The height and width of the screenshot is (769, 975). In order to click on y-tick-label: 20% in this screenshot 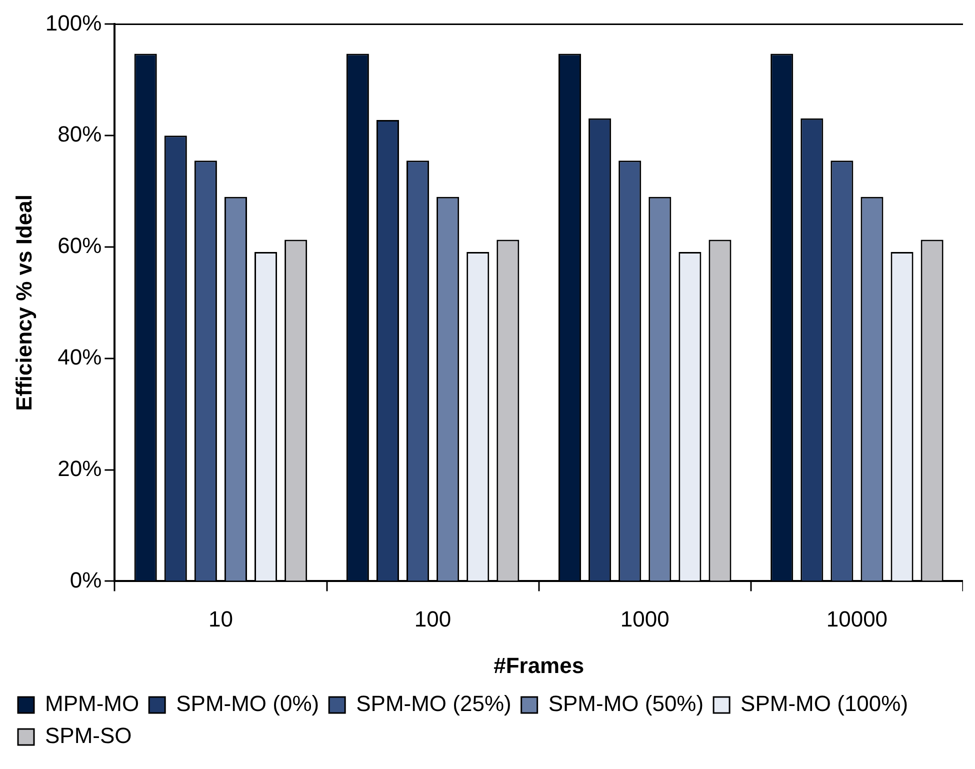, I will do `click(80, 468)`.